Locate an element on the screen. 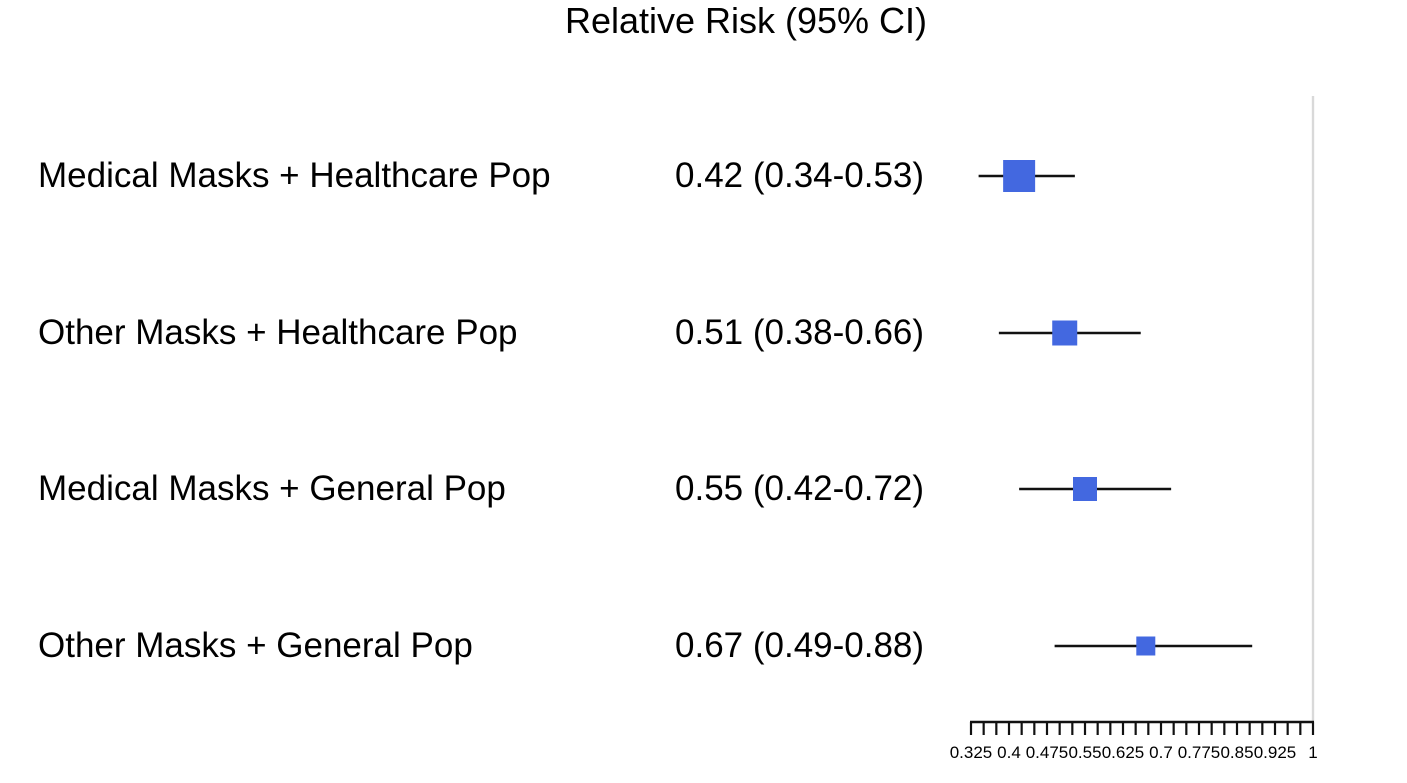 The height and width of the screenshot is (783, 1407). study-label: Medical Masks + Healthcare Pop is located at coordinates (294, 175).